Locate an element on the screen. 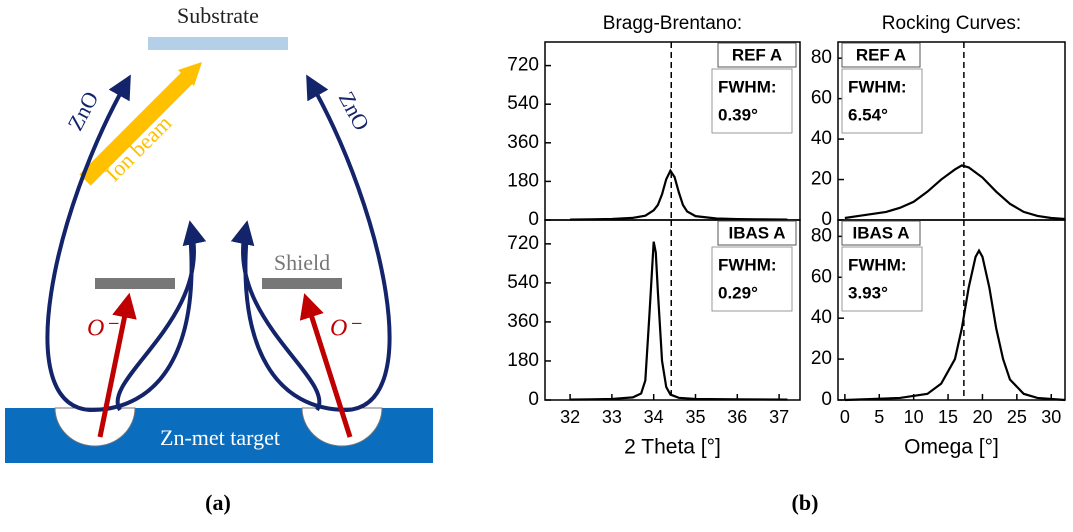 The width and height of the screenshot is (1073, 532). x-tick-label: 25 is located at coordinates (1017, 417).